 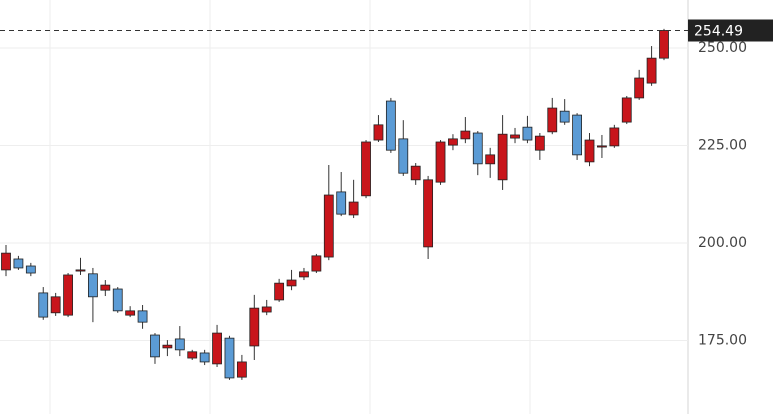 I want to click on y-tick-label: 175.00, so click(x=722, y=340).